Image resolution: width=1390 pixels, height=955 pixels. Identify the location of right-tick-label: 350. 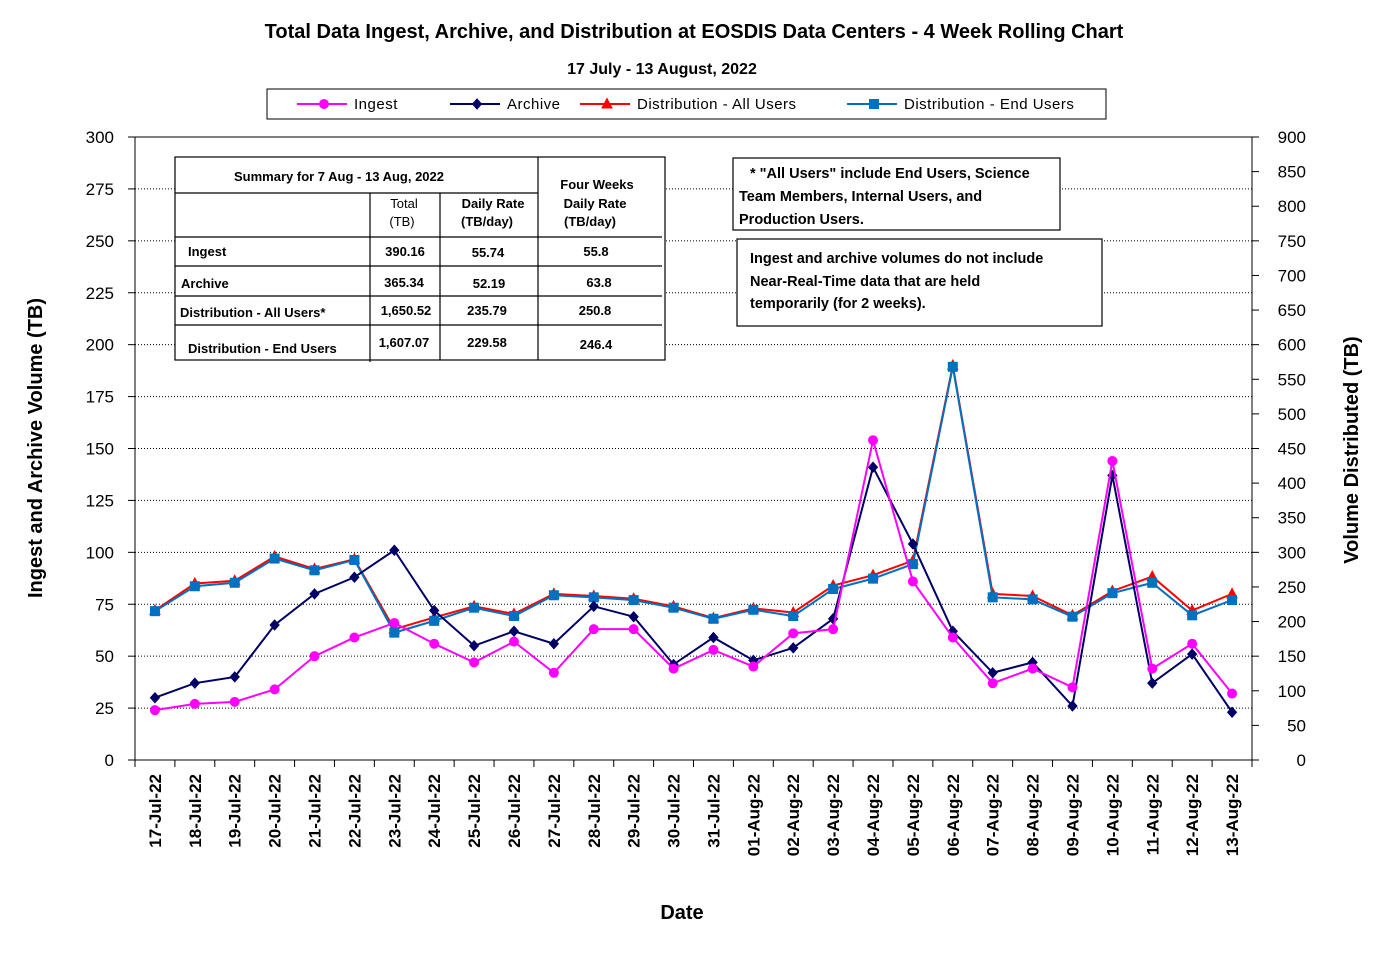
(1292, 518).